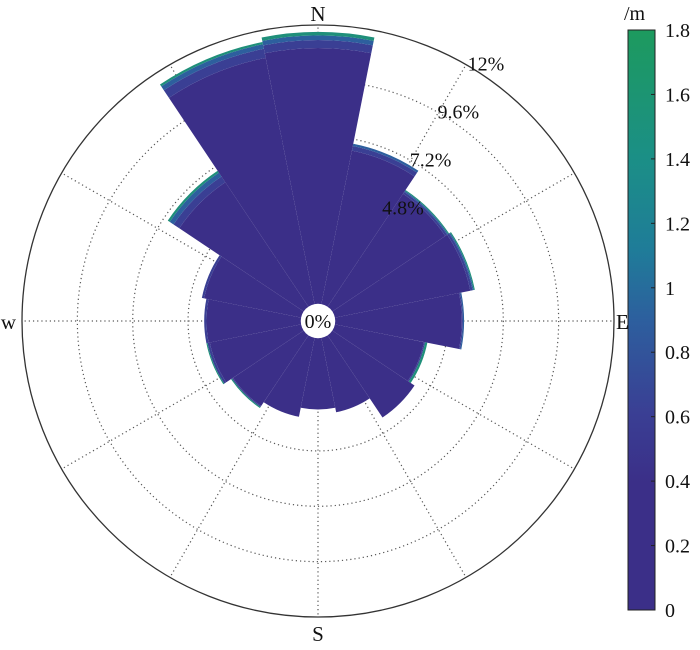 The width and height of the screenshot is (700, 650). I want to click on radial-tick-labels: 0% 4.8% 7.2% 9.6% 12%, so click(405, 193).